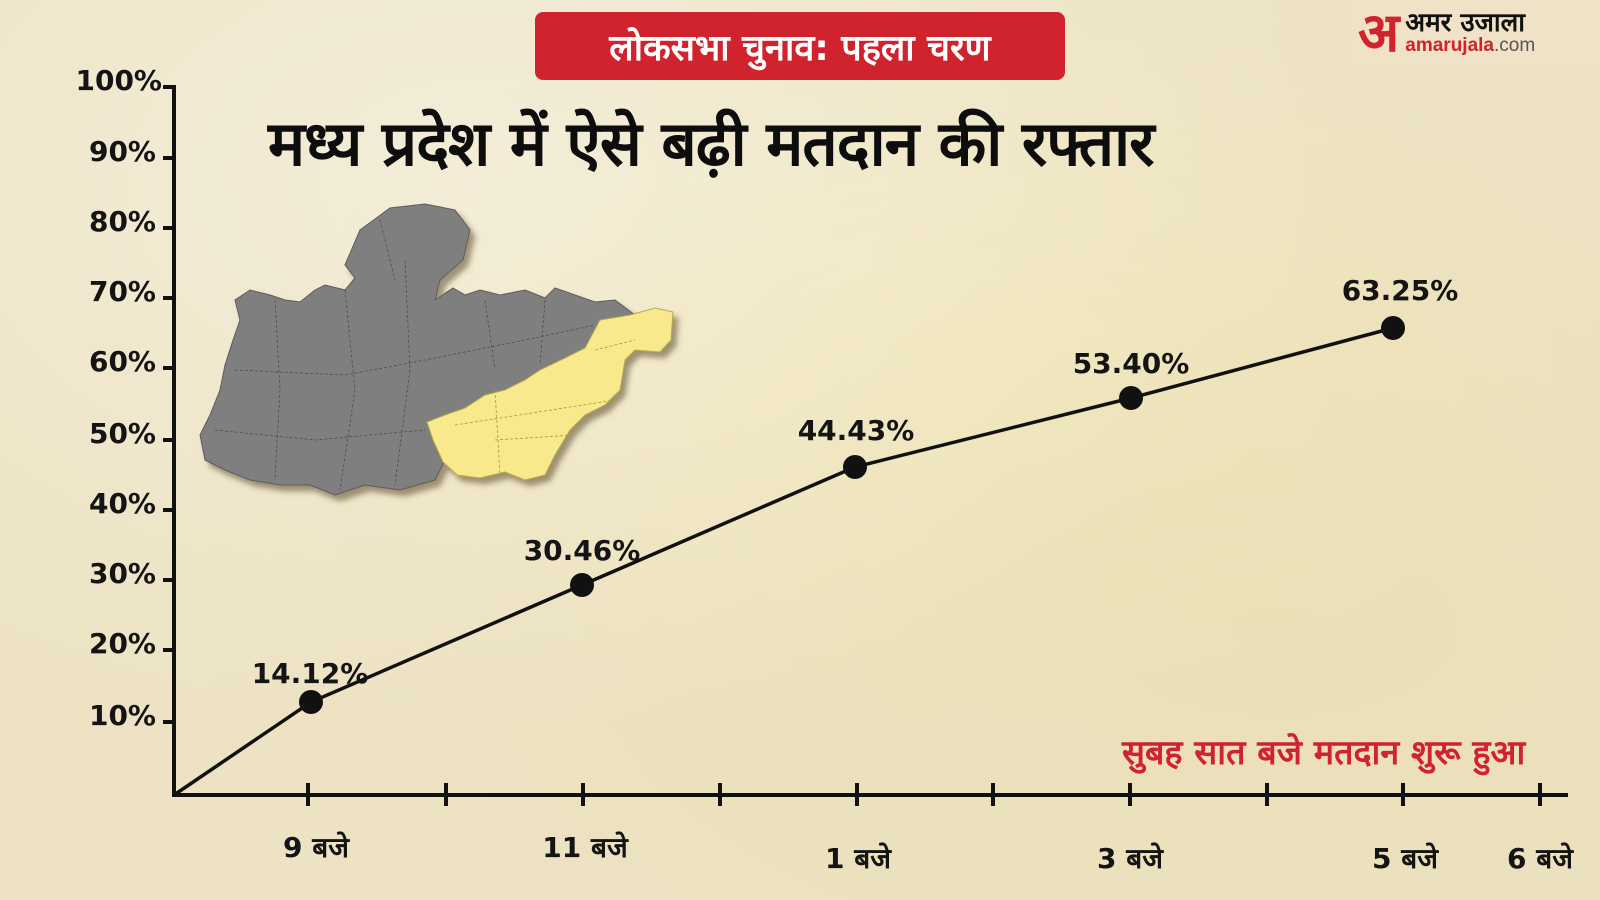  I want to click on value-label-11: 30.46%, so click(582, 550).